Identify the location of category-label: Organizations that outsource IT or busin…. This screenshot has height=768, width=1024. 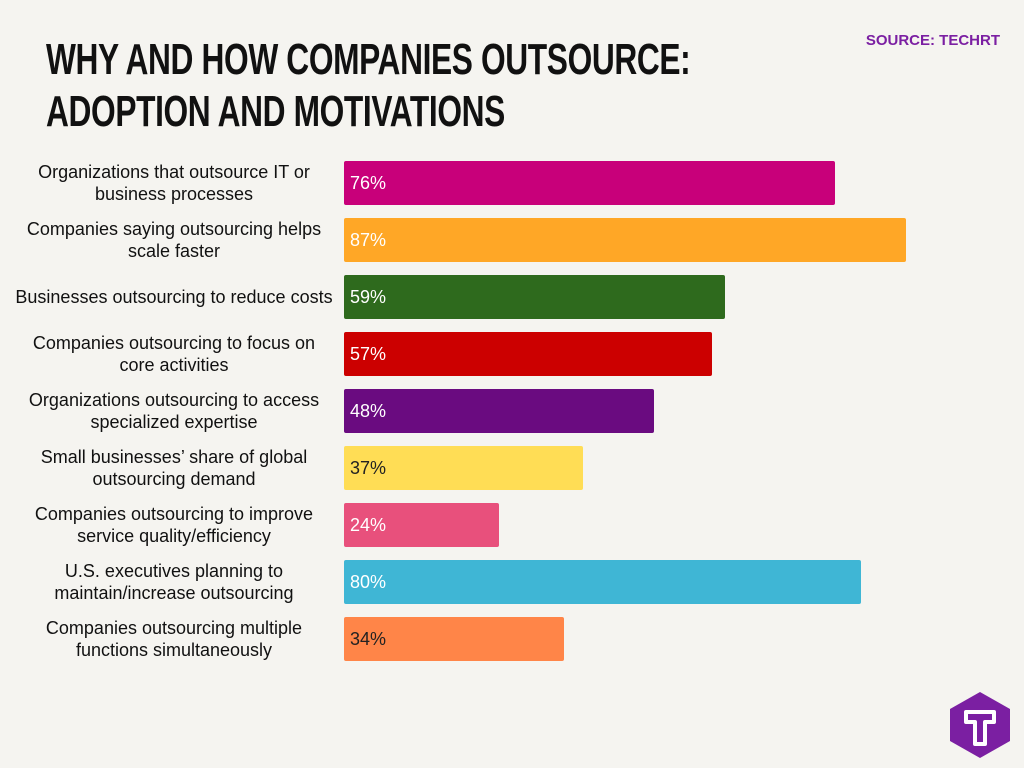
(174, 183).